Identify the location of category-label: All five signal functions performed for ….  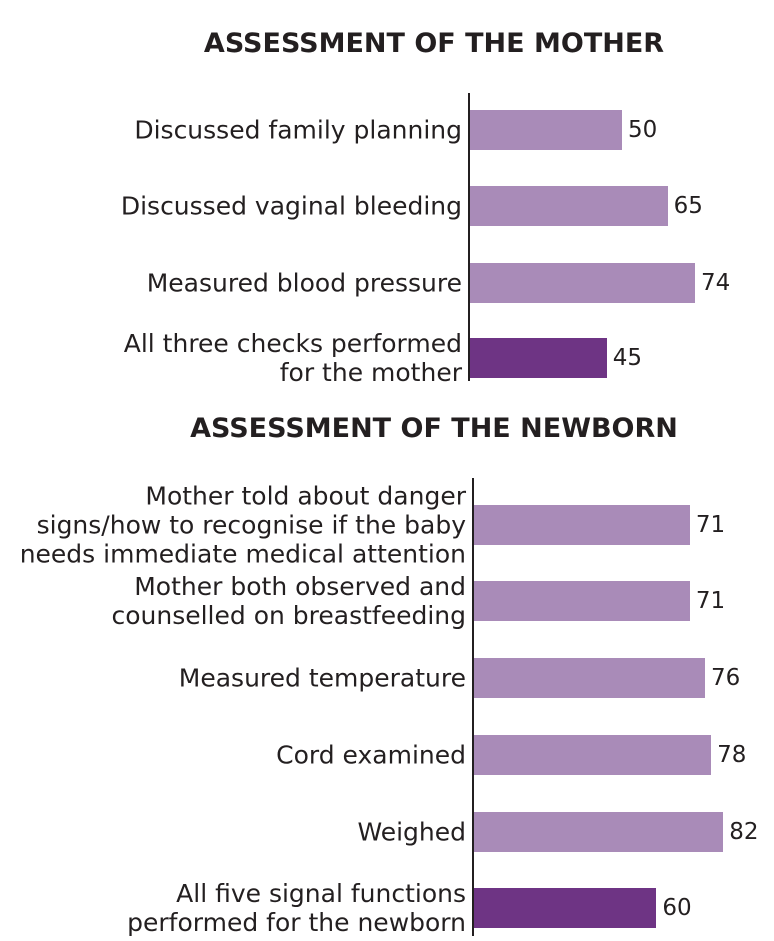
(296, 908).